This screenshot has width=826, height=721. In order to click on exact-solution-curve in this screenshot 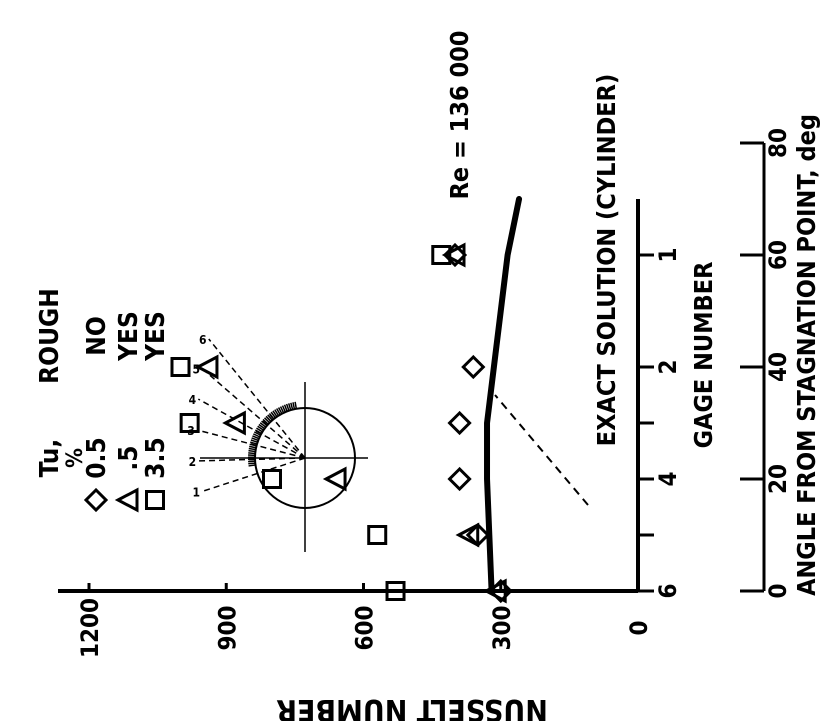, I will do `click(503, 395)`.